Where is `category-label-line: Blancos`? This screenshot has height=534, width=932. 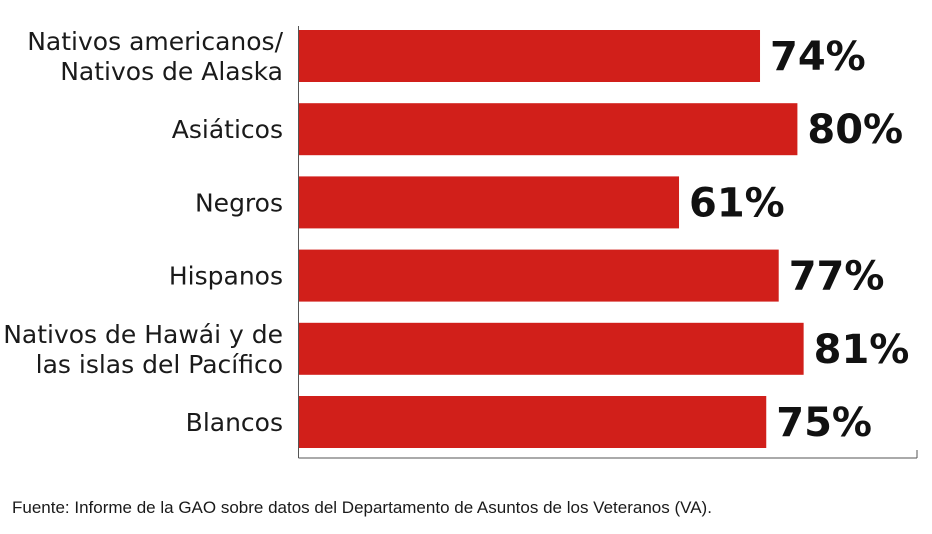
category-label-line: Blancos is located at coordinates (234, 422).